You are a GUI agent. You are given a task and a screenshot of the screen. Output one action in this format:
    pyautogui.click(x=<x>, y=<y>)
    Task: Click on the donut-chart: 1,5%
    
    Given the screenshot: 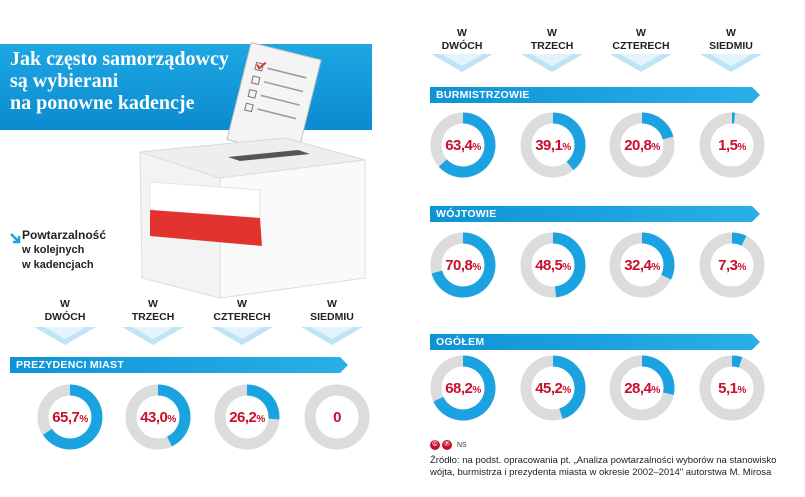 What is the action you would take?
    pyautogui.click(x=732, y=145)
    